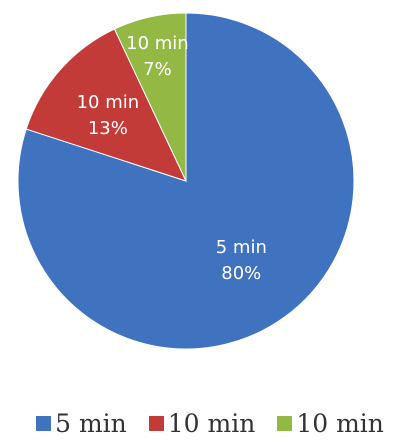  What do you see at coordinates (241, 273) in the screenshot?
I see `slice-percent-label: 80%` at bounding box center [241, 273].